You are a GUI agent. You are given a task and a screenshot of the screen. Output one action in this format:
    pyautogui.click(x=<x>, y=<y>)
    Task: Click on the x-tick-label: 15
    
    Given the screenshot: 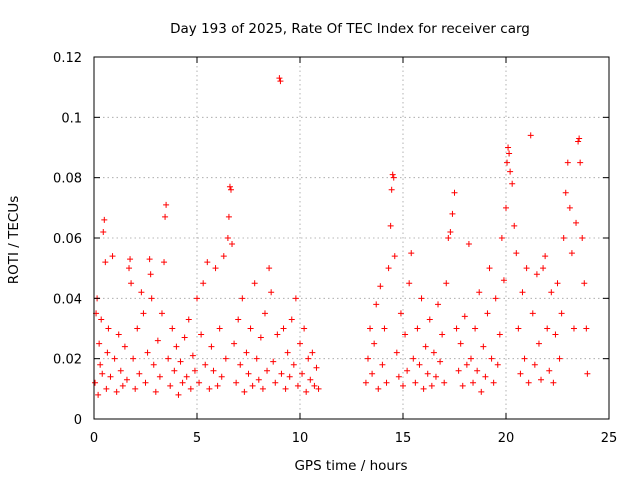 What is the action you would take?
    pyautogui.click(x=403, y=438)
    